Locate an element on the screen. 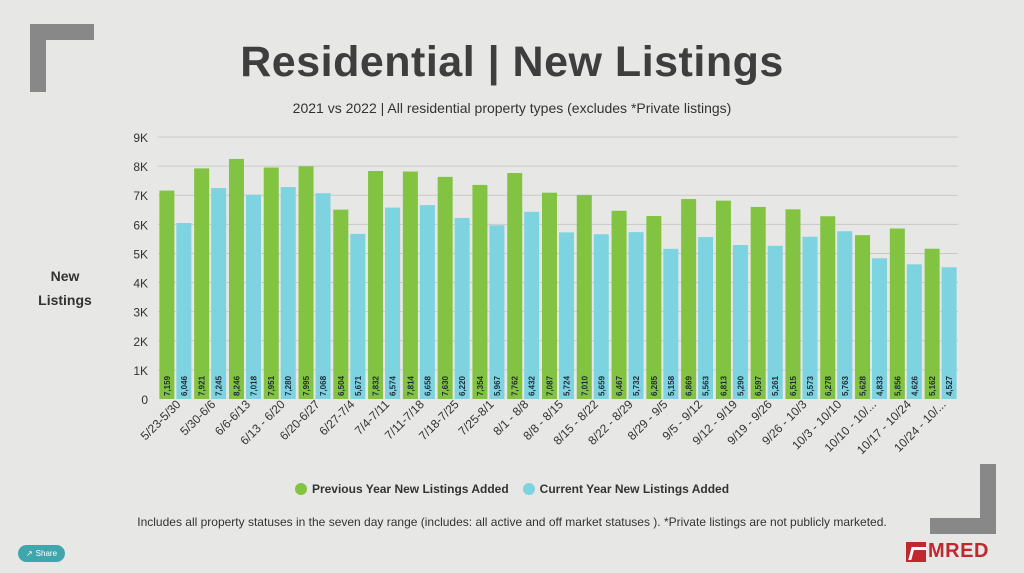  x-tick-label: 6/27-7/4 is located at coordinates (336, 417).